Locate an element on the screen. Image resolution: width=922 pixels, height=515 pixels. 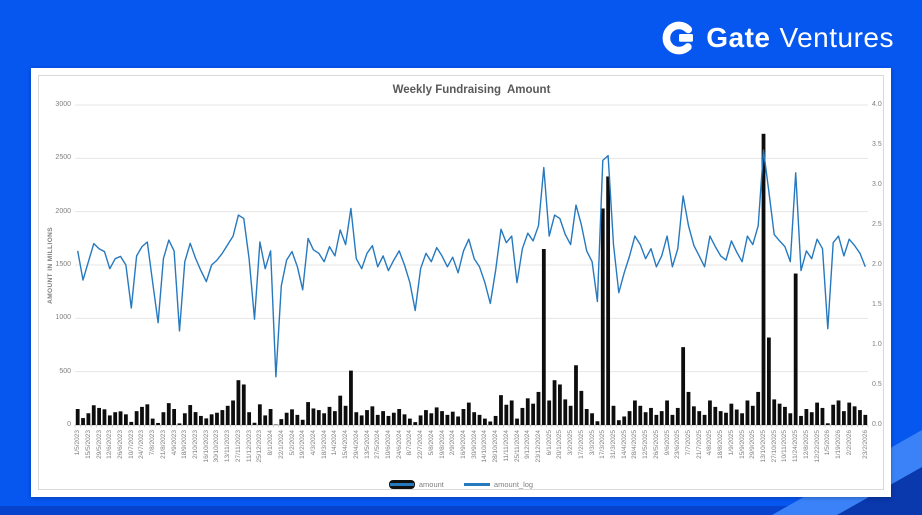
x-tick-label: 12/6/2023 is located at coordinates (110, 444).